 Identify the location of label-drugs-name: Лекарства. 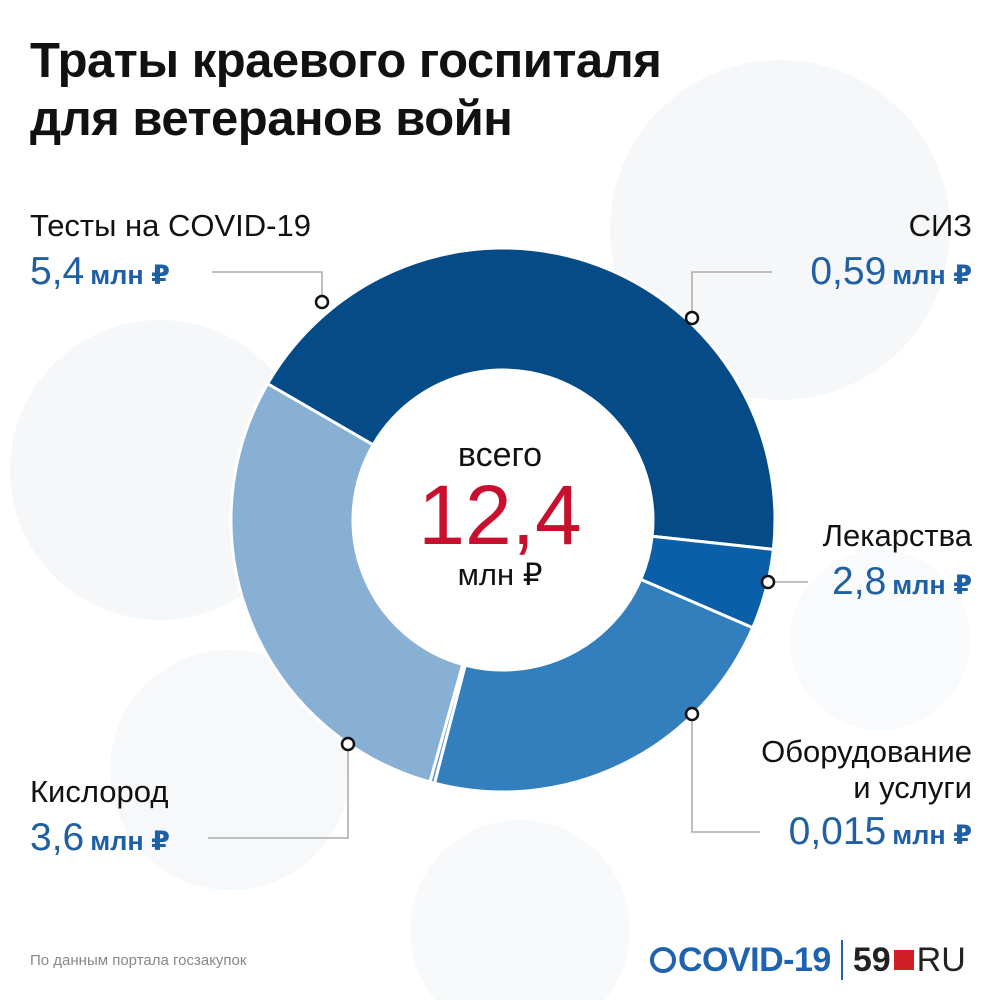
(897, 535).